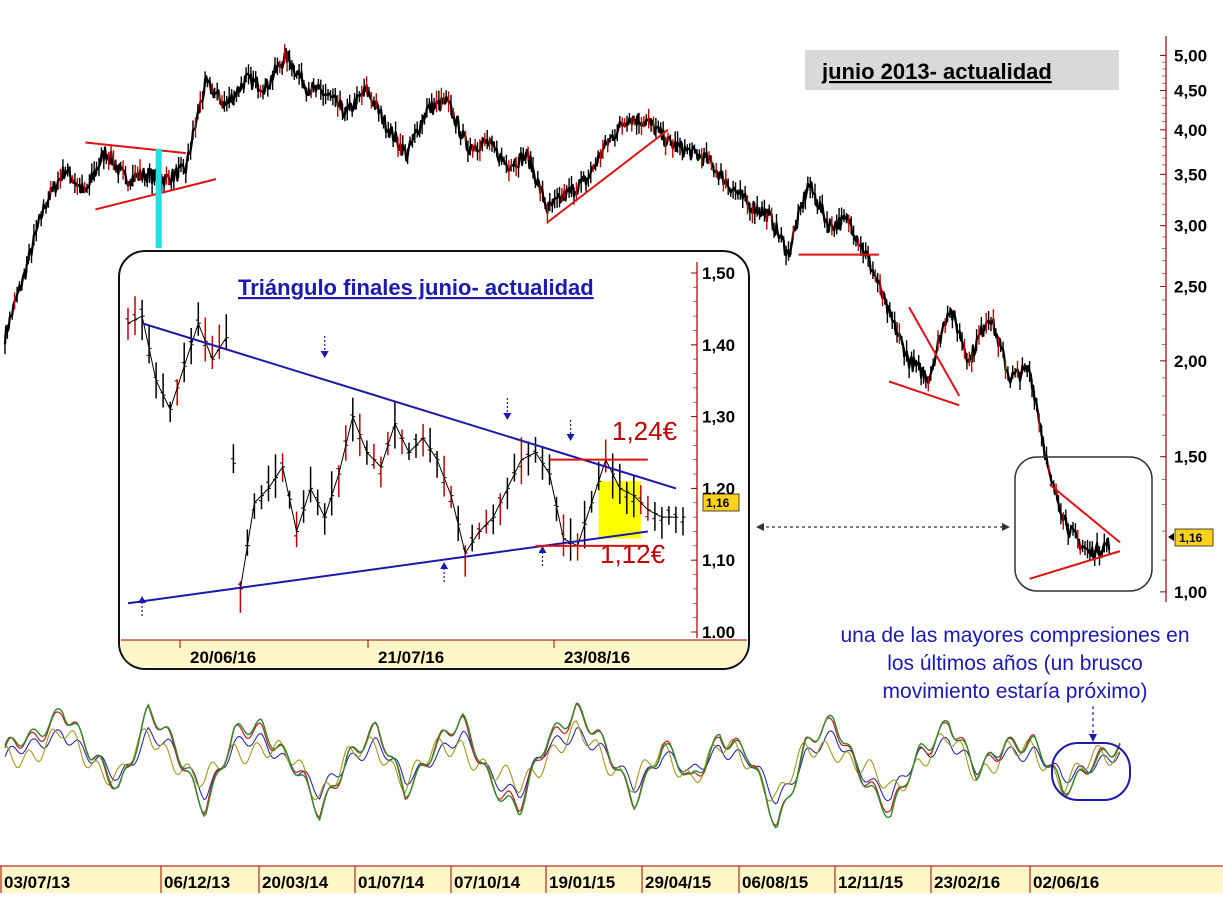 The image size is (1223, 898). What do you see at coordinates (1066, 882) in the screenshot?
I see `date-tick-label: 02/06/16` at bounding box center [1066, 882].